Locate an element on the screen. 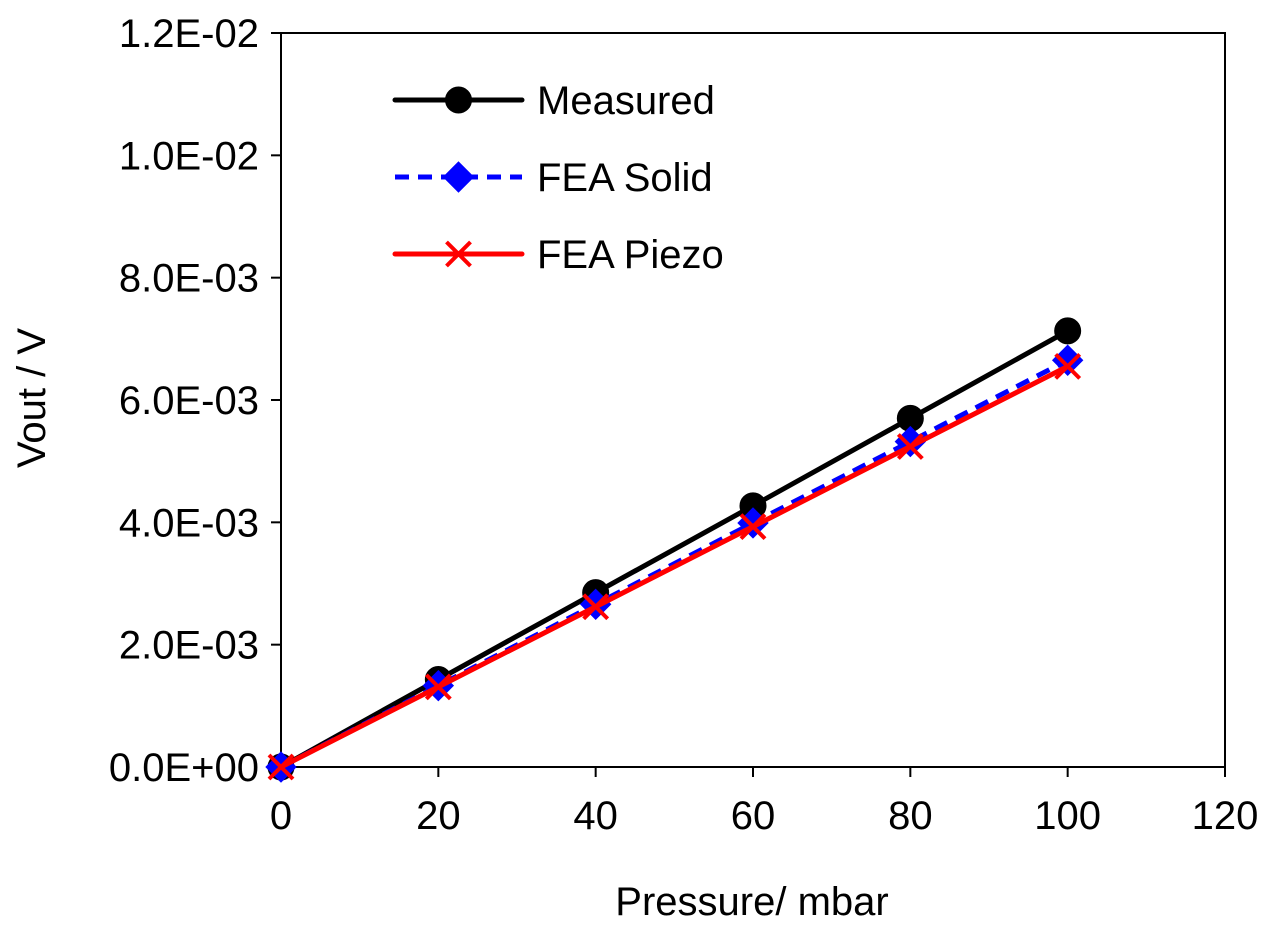 This screenshot has width=1268, height=935. x-tick-label: 0 is located at coordinates (281, 816).